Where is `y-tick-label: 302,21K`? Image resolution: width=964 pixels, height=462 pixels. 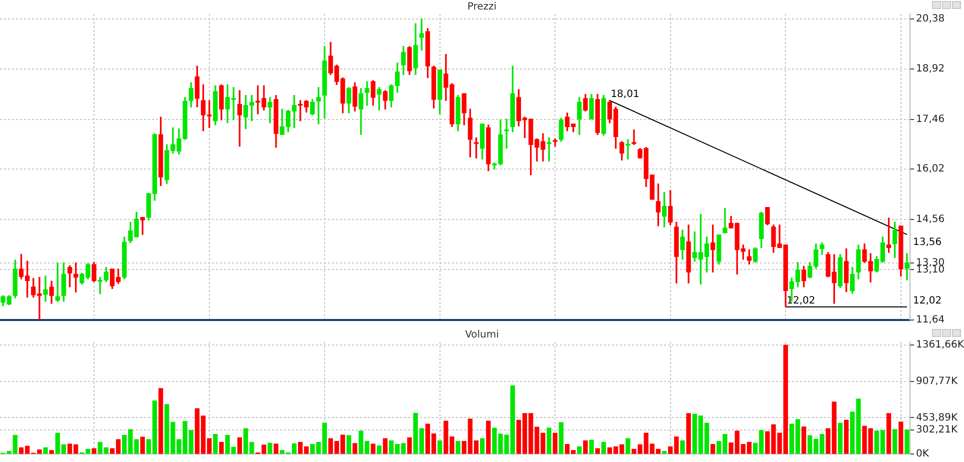
y-tick-label: 302,21K is located at coordinates (937, 430).